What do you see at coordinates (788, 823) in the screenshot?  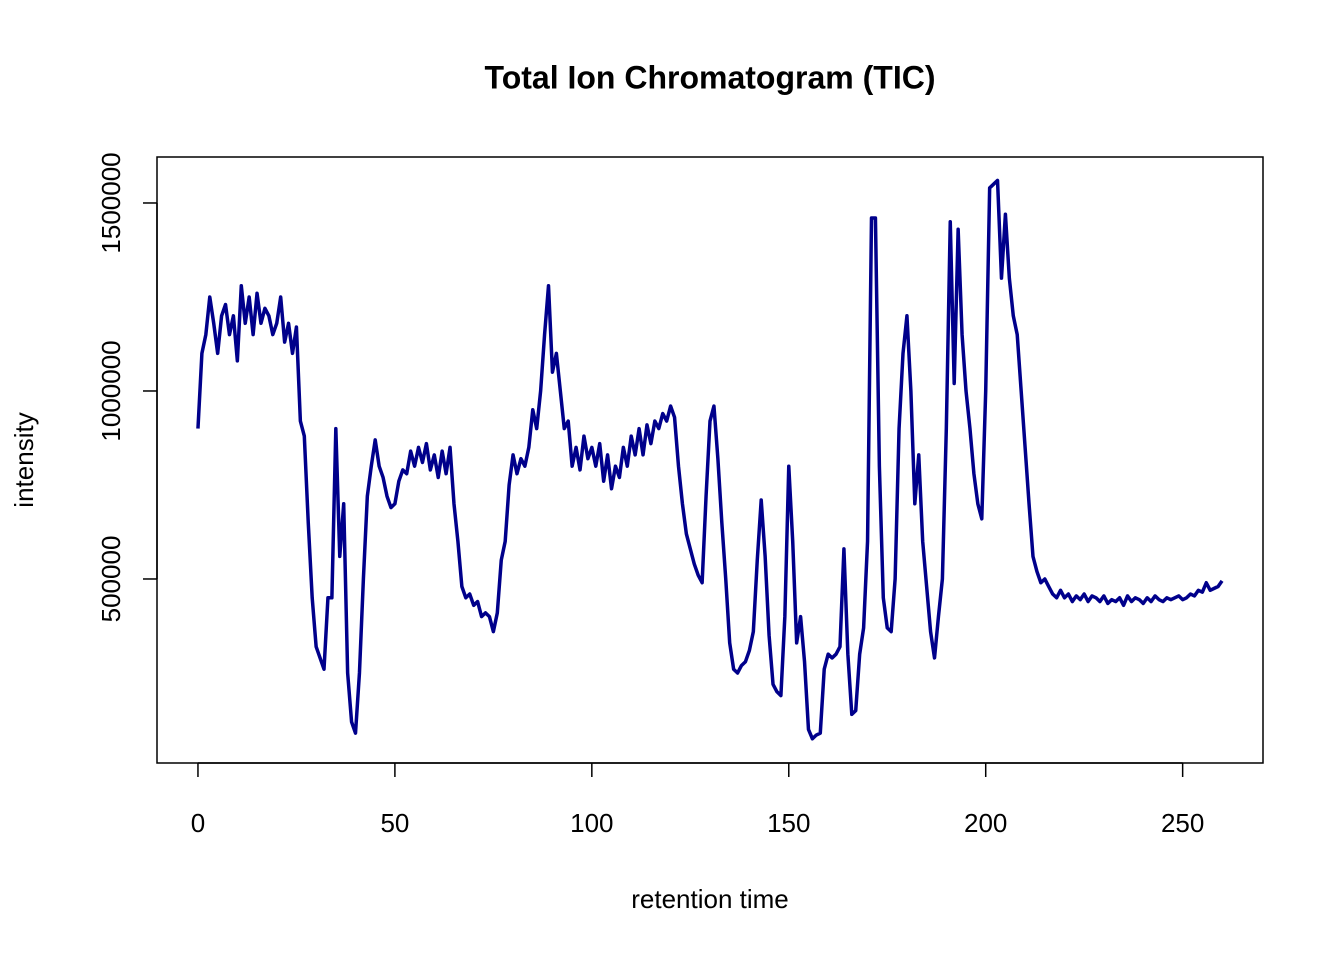 I see `x-tick-label: 150` at bounding box center [788, 823].